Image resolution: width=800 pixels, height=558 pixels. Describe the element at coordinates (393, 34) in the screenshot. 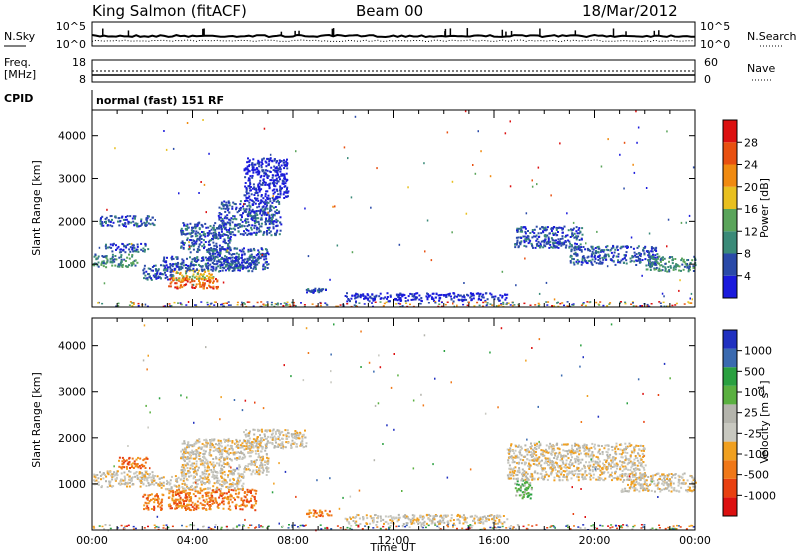

I see `noise-panel-frame` at that location.